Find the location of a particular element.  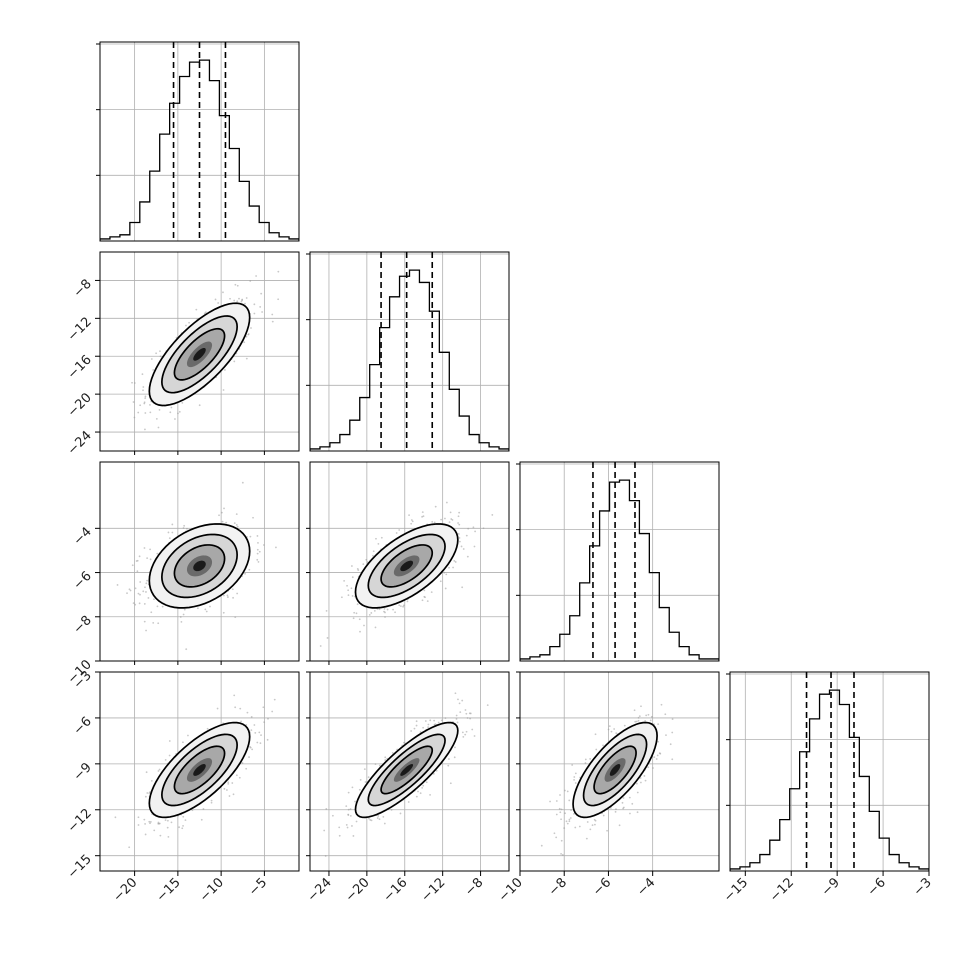

y-tick-label: −24 is located at coordinates (80, 443).